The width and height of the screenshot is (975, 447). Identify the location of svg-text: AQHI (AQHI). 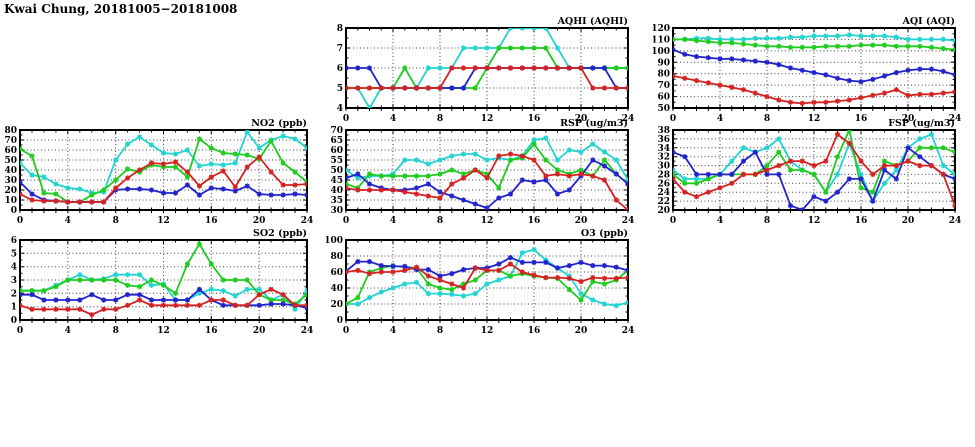
(592, 21).